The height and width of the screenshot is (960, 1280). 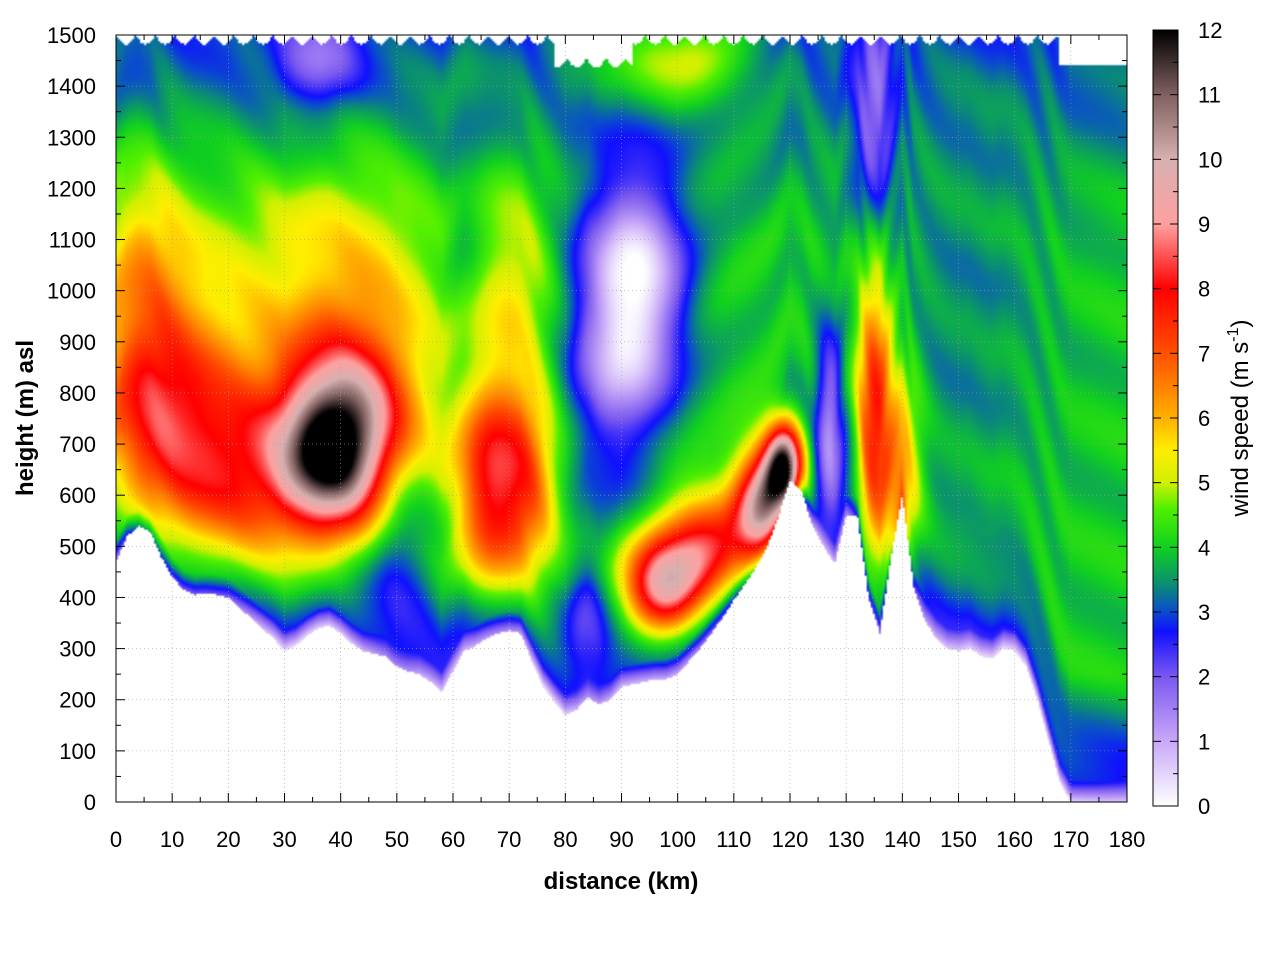 I want to click on colorbar-tick-label: 9, so click(x=1204, y=224).